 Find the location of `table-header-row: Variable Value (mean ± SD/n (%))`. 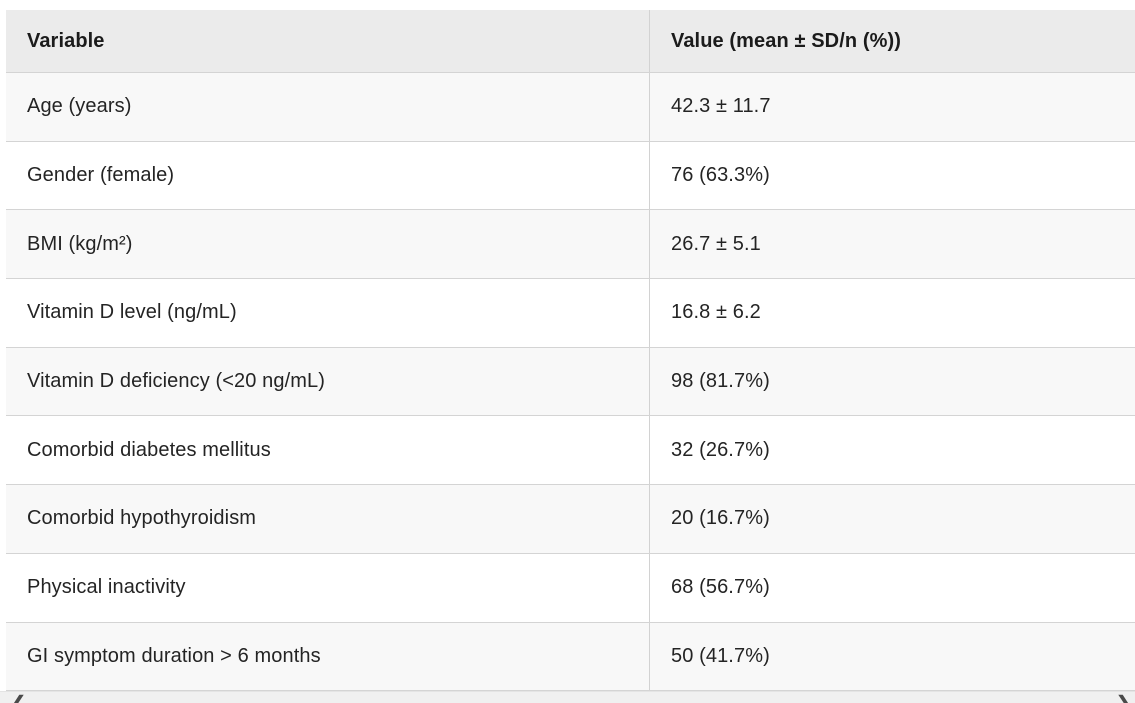

table-header-row: Variable Value (mean ± SD/n (%)) is located at coordinates (570, 41).